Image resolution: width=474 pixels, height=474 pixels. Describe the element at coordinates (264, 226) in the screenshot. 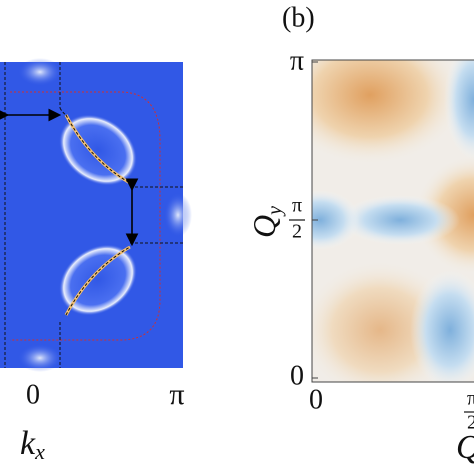

I see `decoration: Q` at that location.